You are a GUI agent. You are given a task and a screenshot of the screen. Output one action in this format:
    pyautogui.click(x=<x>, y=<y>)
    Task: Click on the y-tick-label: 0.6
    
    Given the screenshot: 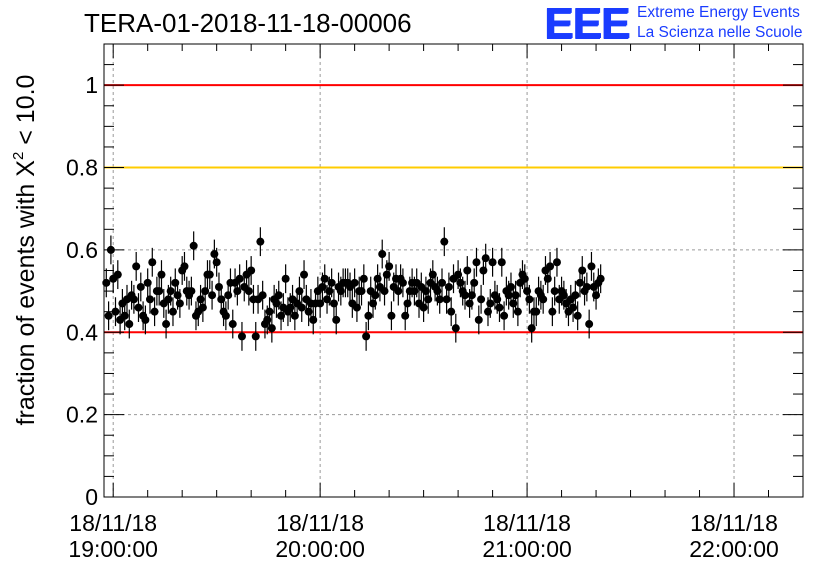 What is the action you would take?
    pyautogui.click(x=82, y=250)
    